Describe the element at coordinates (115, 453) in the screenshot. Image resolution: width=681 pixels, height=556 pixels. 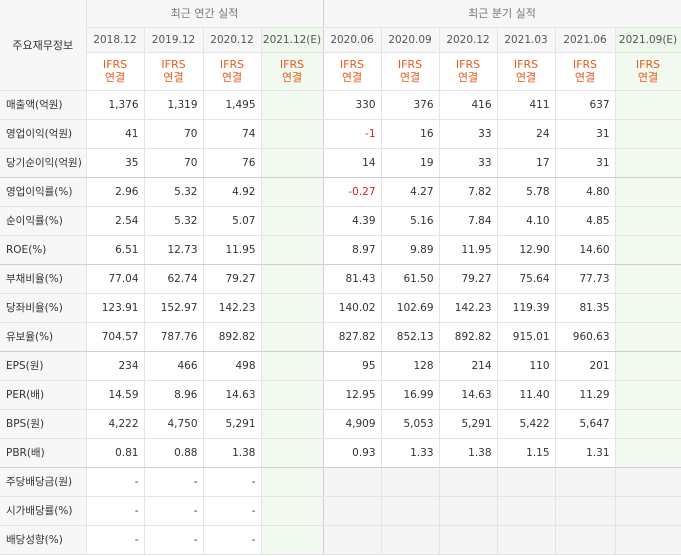
I see `value-cell: 0.81` at that location.